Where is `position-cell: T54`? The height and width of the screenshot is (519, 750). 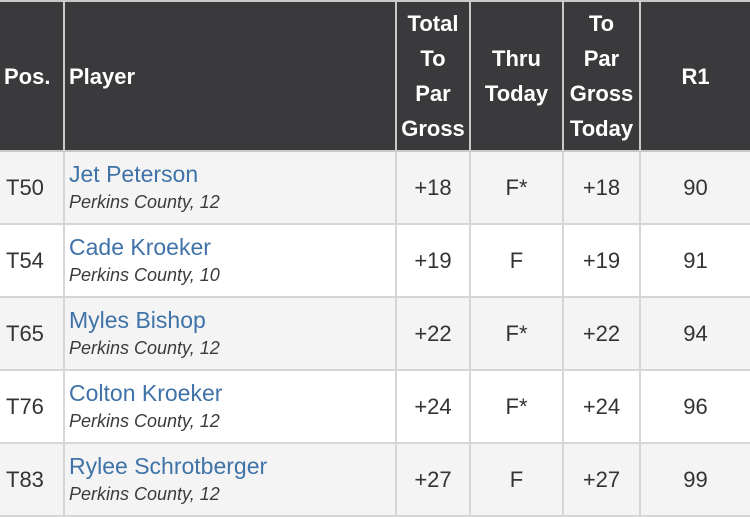
position-cell: T54 is located at coordinates (32, 260).